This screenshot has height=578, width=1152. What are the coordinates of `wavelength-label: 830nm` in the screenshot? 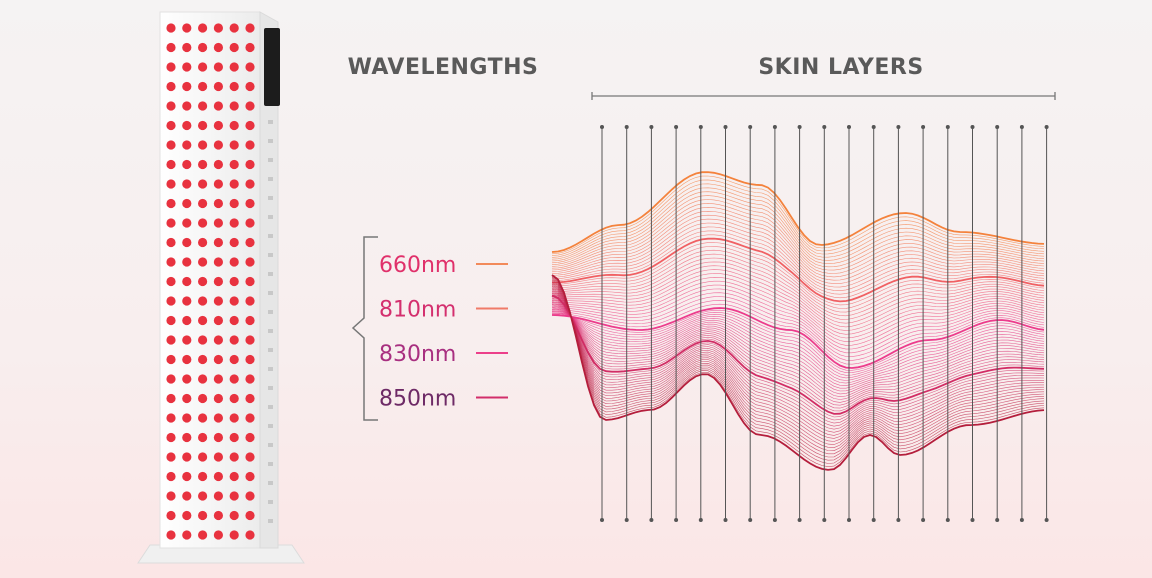 It's located at (417, 354).